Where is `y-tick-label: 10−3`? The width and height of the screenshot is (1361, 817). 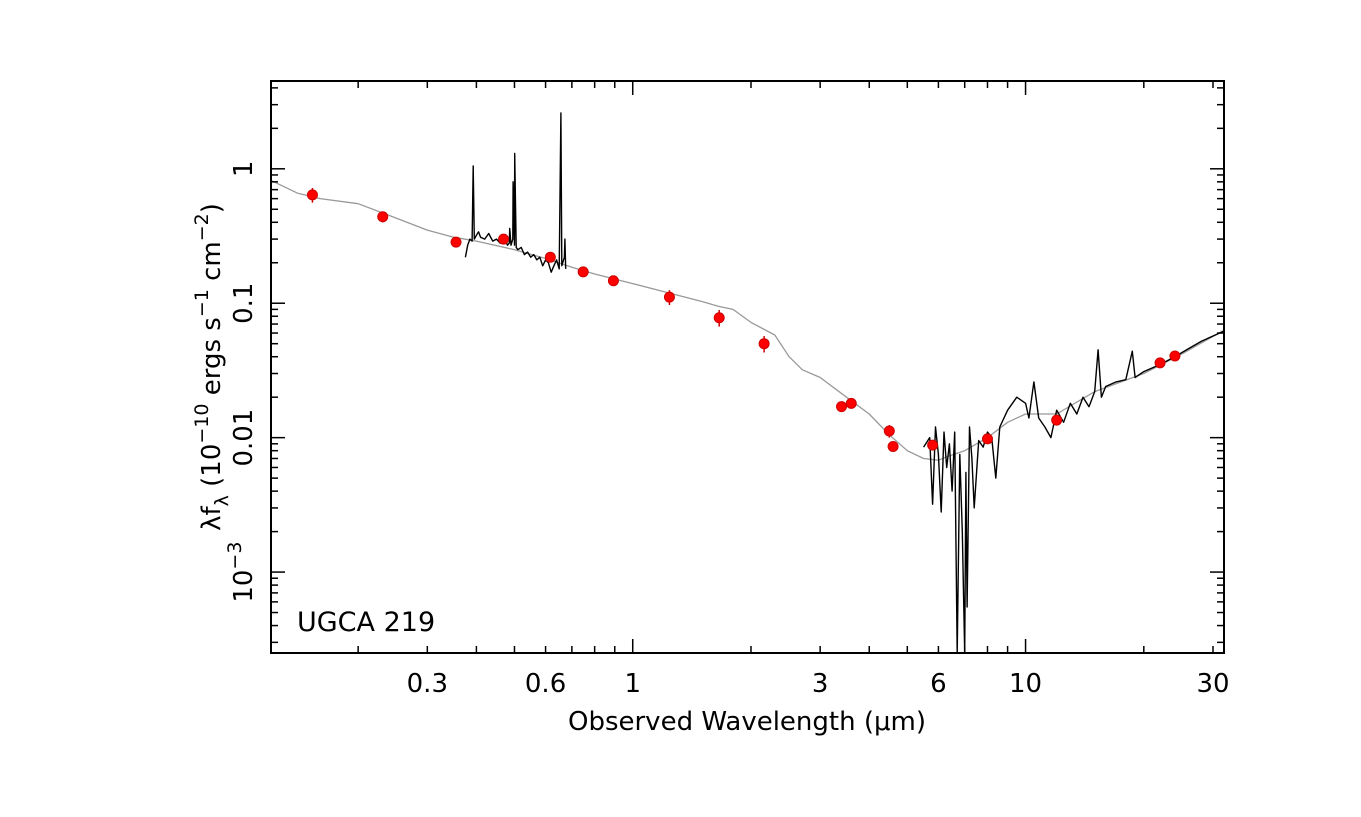
y-tick-label: 10−3 is located at coordinates (241, 572).